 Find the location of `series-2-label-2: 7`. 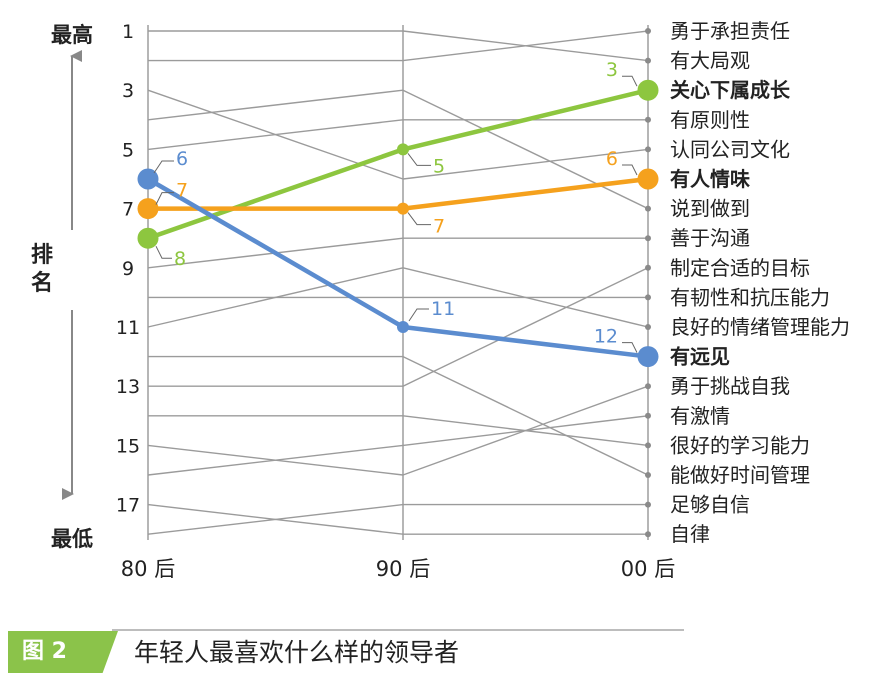

series-2-label-2: 7 is located at coordinates (439, 227).